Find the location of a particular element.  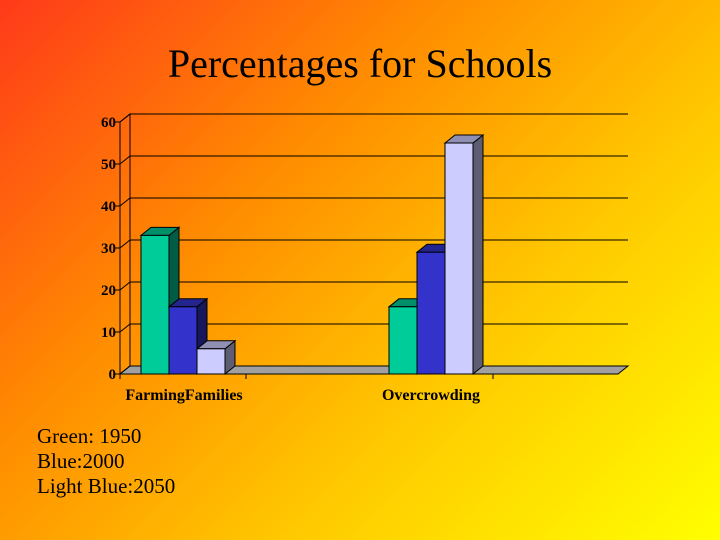

y-tick-labels: 0 10 20 30 40 50 60 is located at coordinates (108, 249).